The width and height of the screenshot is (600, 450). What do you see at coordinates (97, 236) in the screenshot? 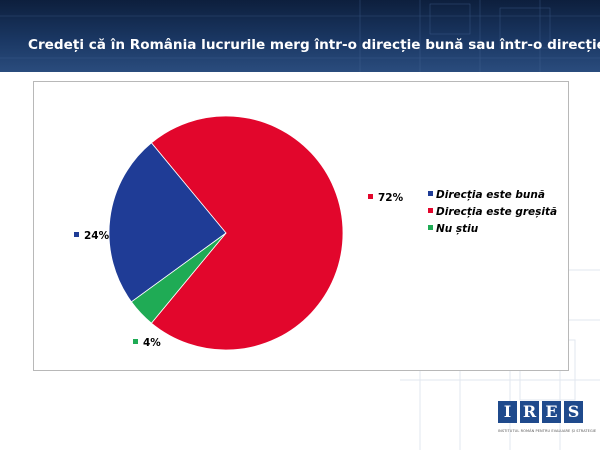
I see `data-label: 24%` at bounding box center [97, 236].